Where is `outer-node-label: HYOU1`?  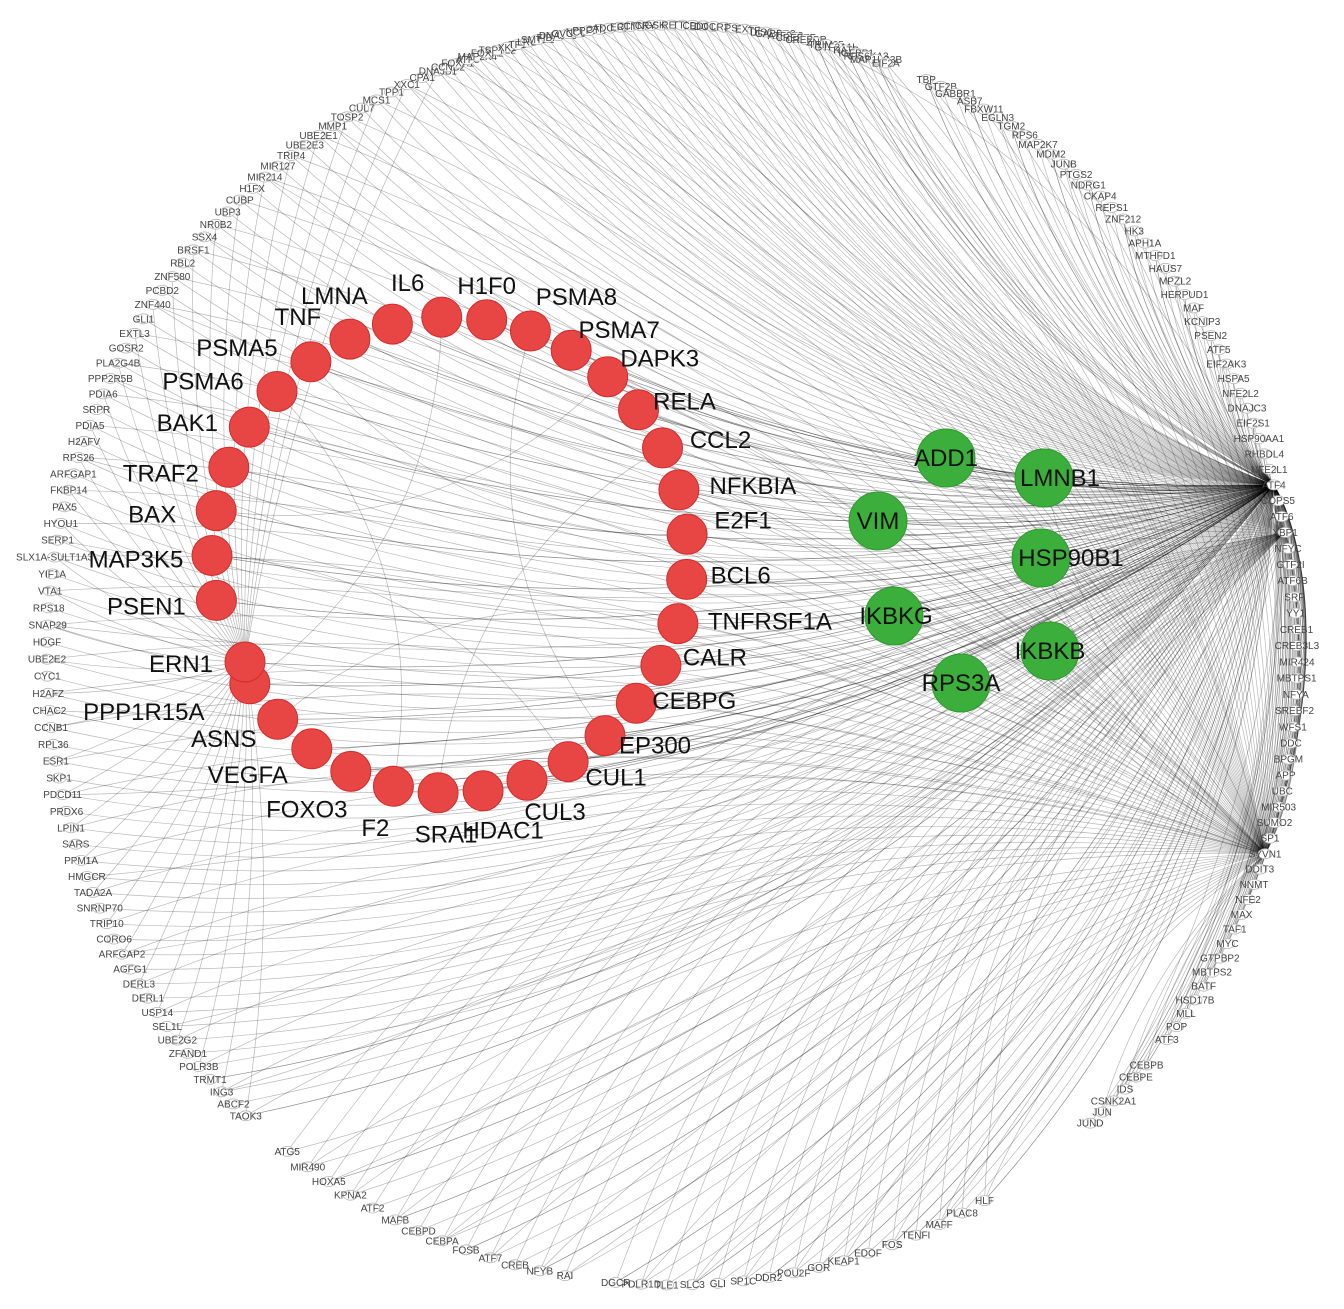 outer-node-label: HYOU1 is located at coordinates (61, 524).